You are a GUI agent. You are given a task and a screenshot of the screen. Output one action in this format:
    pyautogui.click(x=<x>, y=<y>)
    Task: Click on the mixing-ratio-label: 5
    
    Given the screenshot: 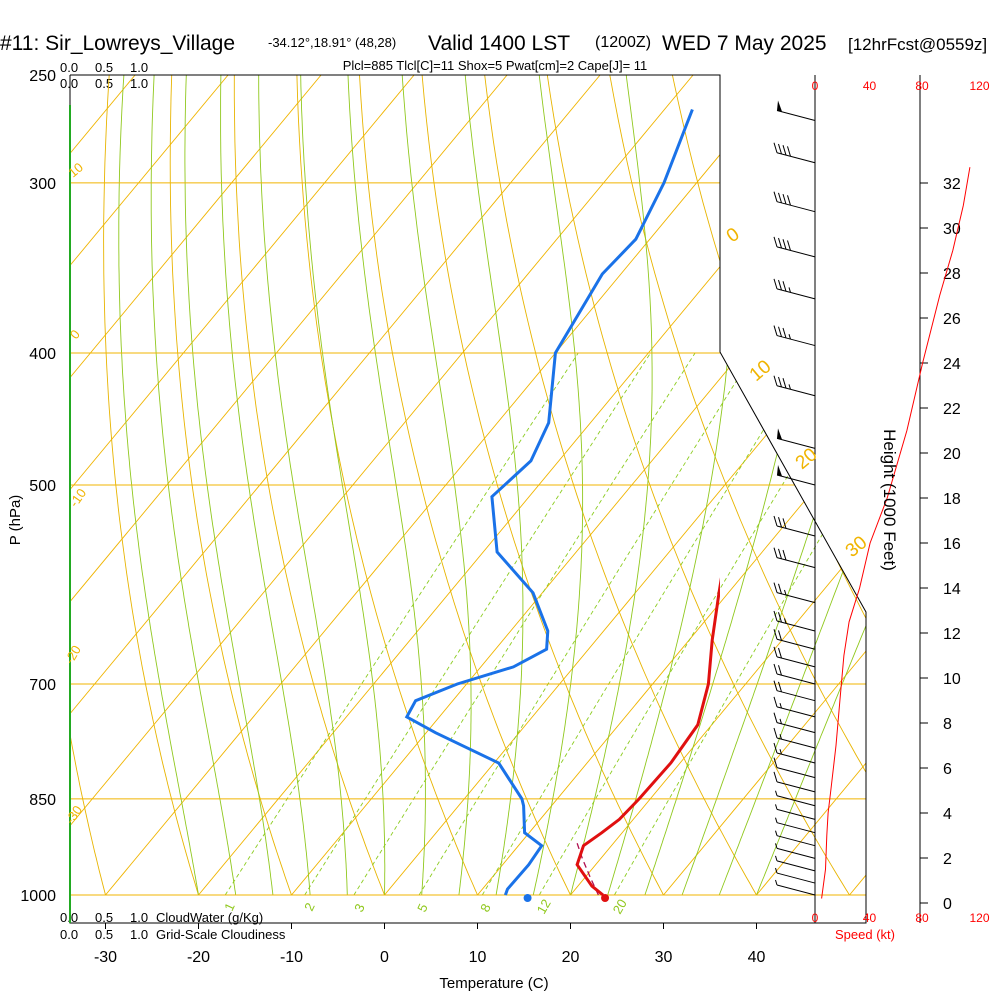 What is the action you would take?
    pyautogui.click(x=422, y=907)
    